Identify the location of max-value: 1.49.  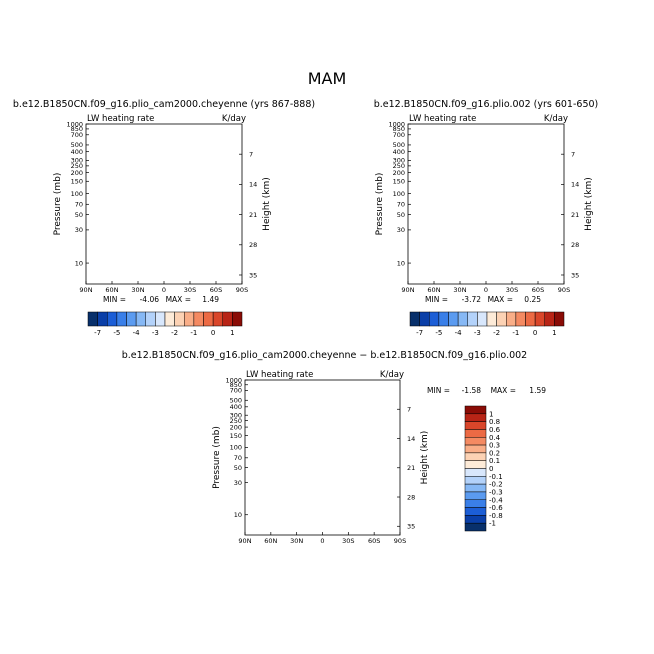
(210, 299).